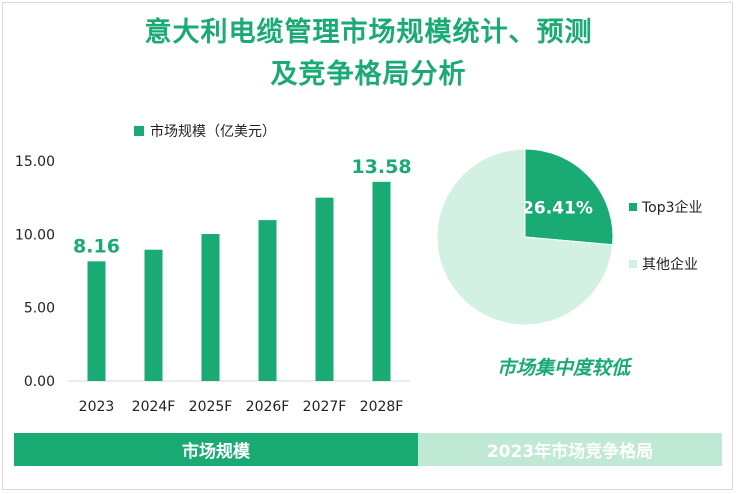  What do you see at coordinates (268, 407) in the screenshot?
I see `x-tick-label: 2026F` at bounding box center [268, 407].